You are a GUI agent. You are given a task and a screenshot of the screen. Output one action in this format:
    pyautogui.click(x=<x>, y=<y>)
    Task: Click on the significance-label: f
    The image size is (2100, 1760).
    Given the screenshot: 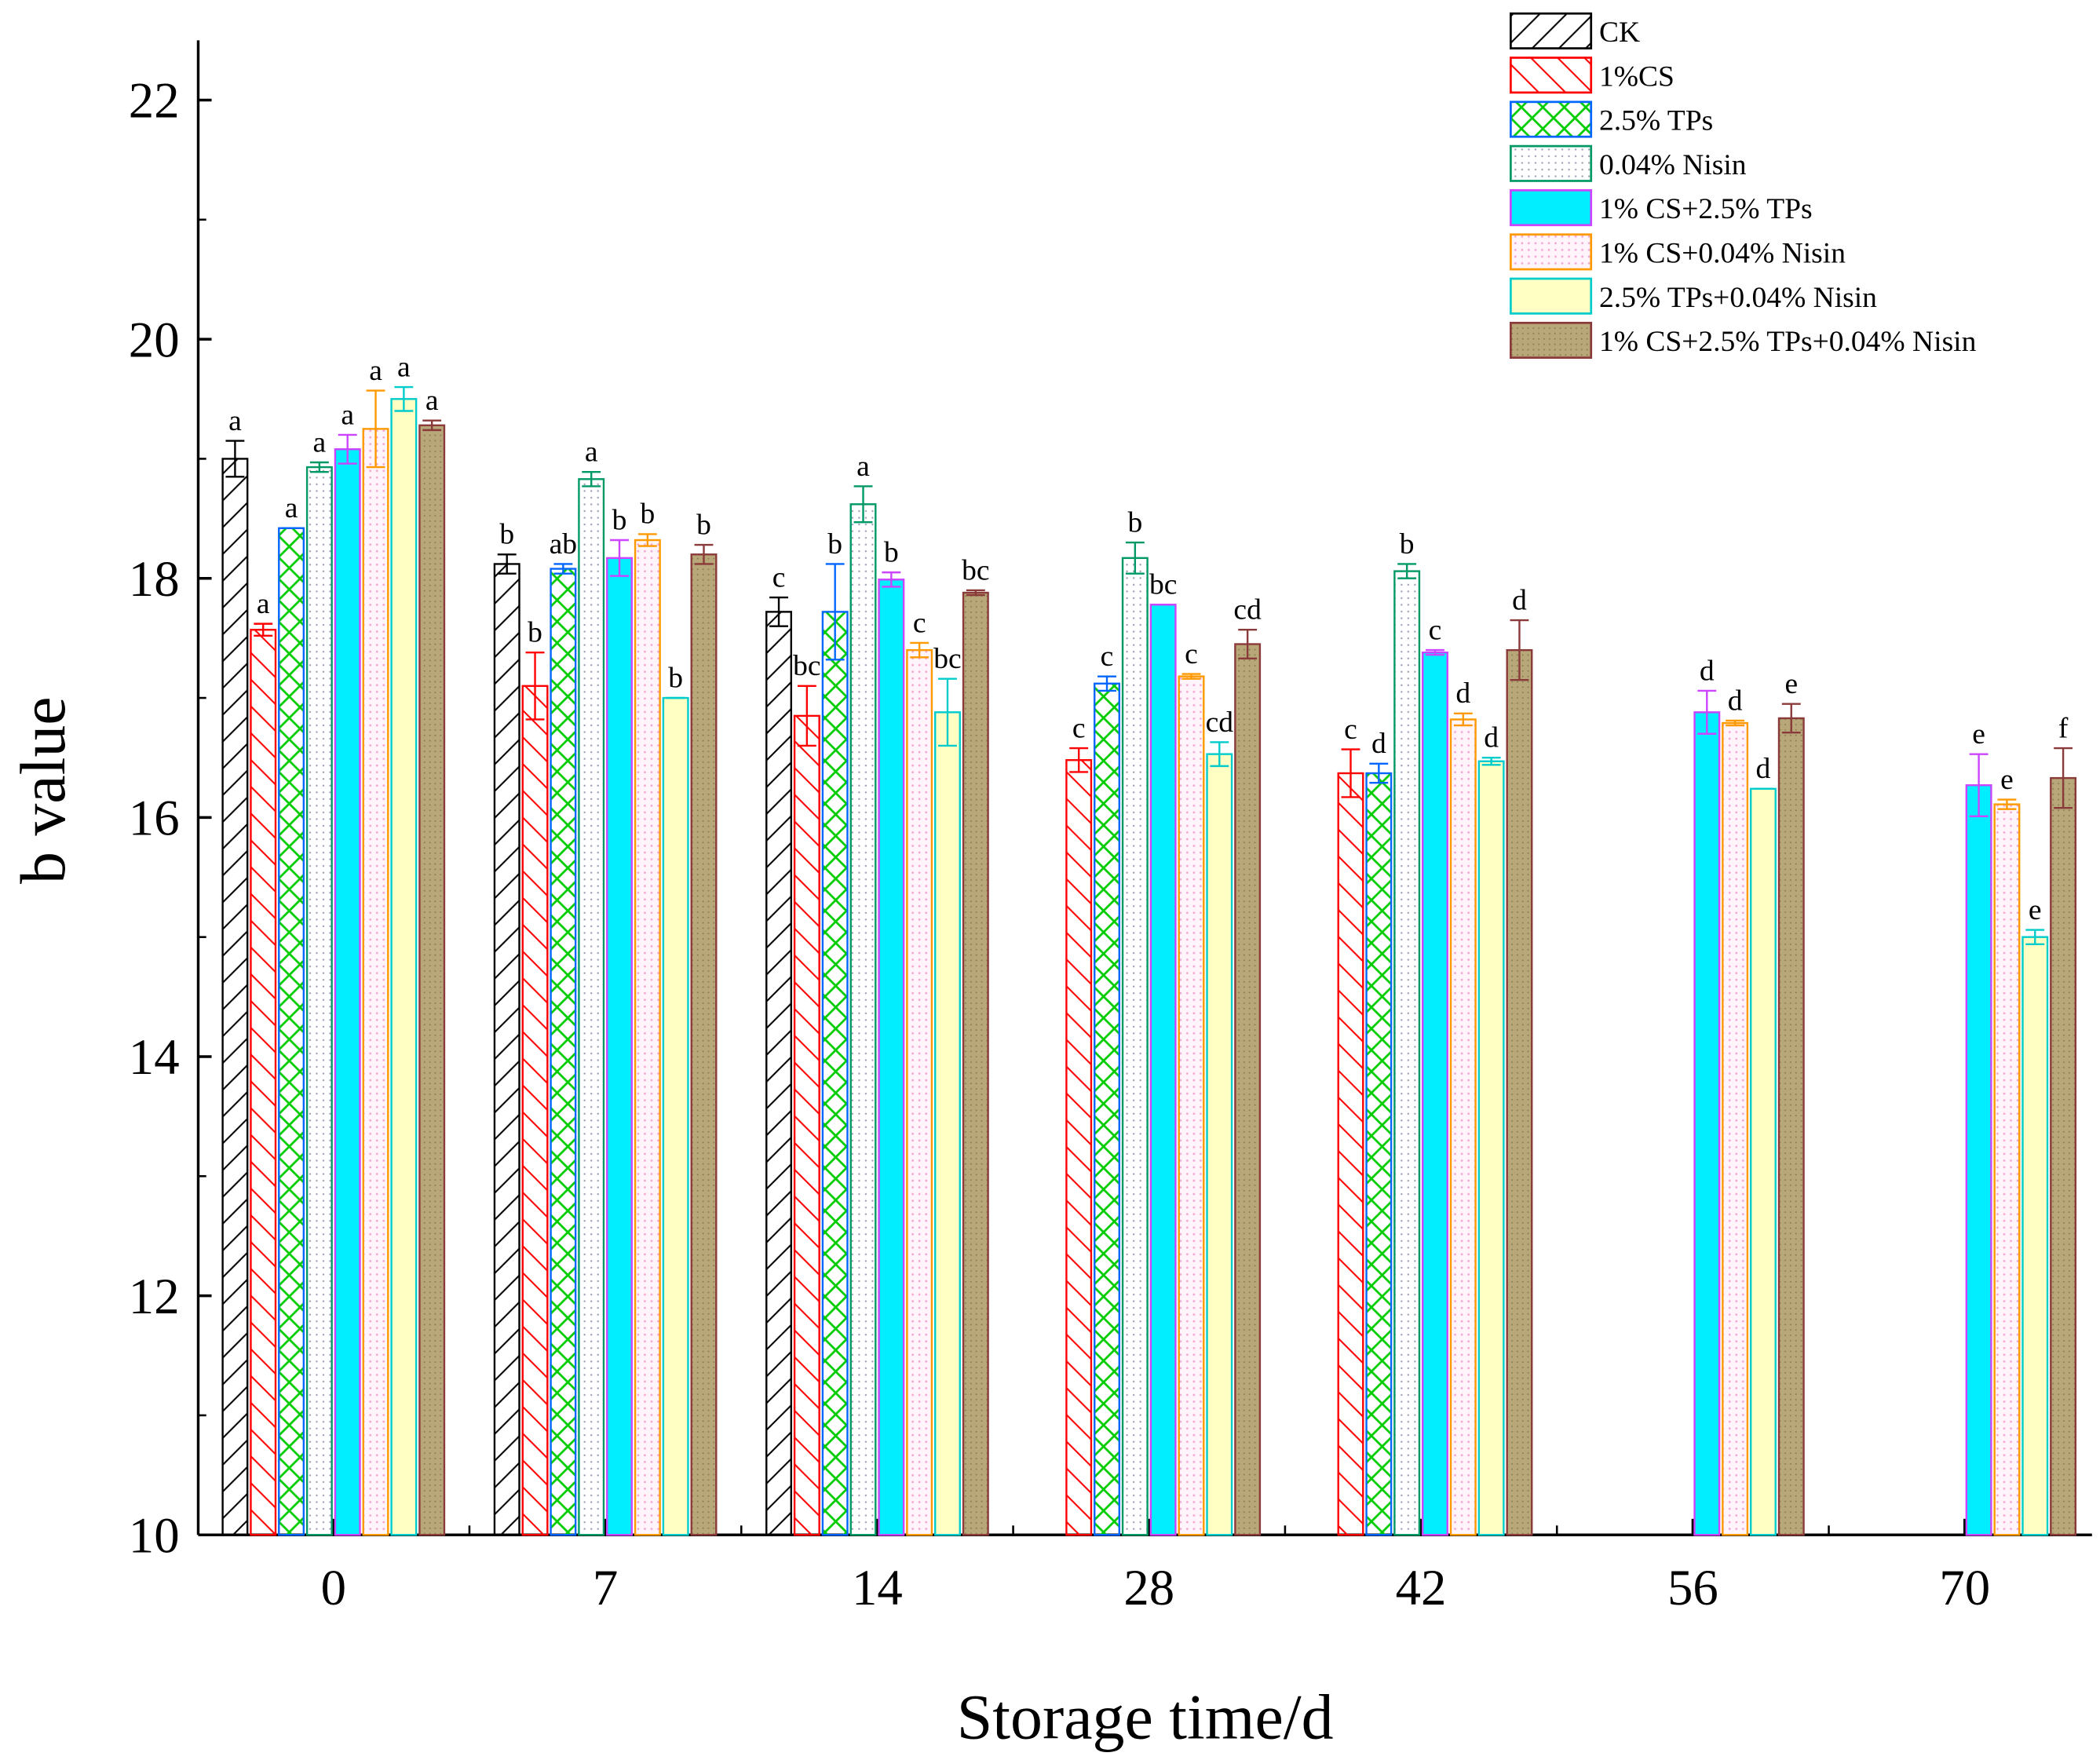 What is the action you would take?
    pyautogui.click(x=2063, y=728)
    